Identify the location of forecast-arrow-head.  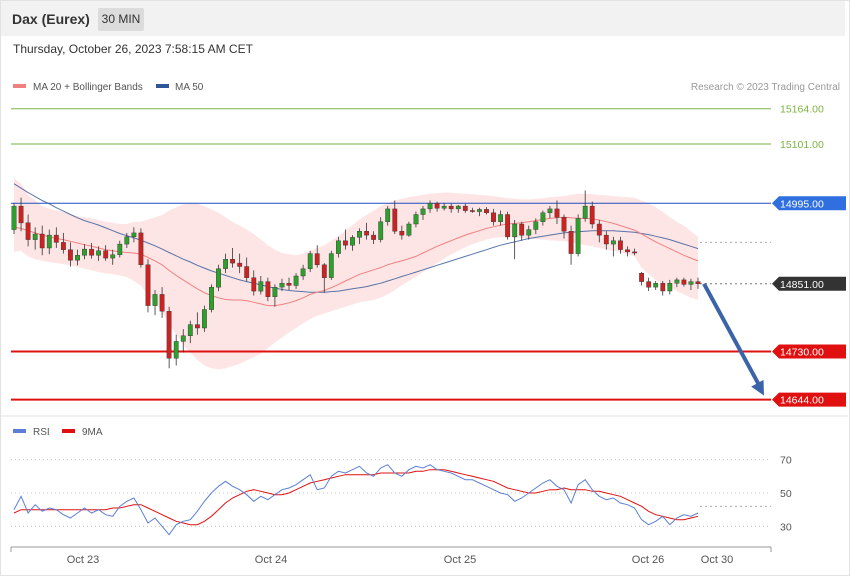
(757, 387).